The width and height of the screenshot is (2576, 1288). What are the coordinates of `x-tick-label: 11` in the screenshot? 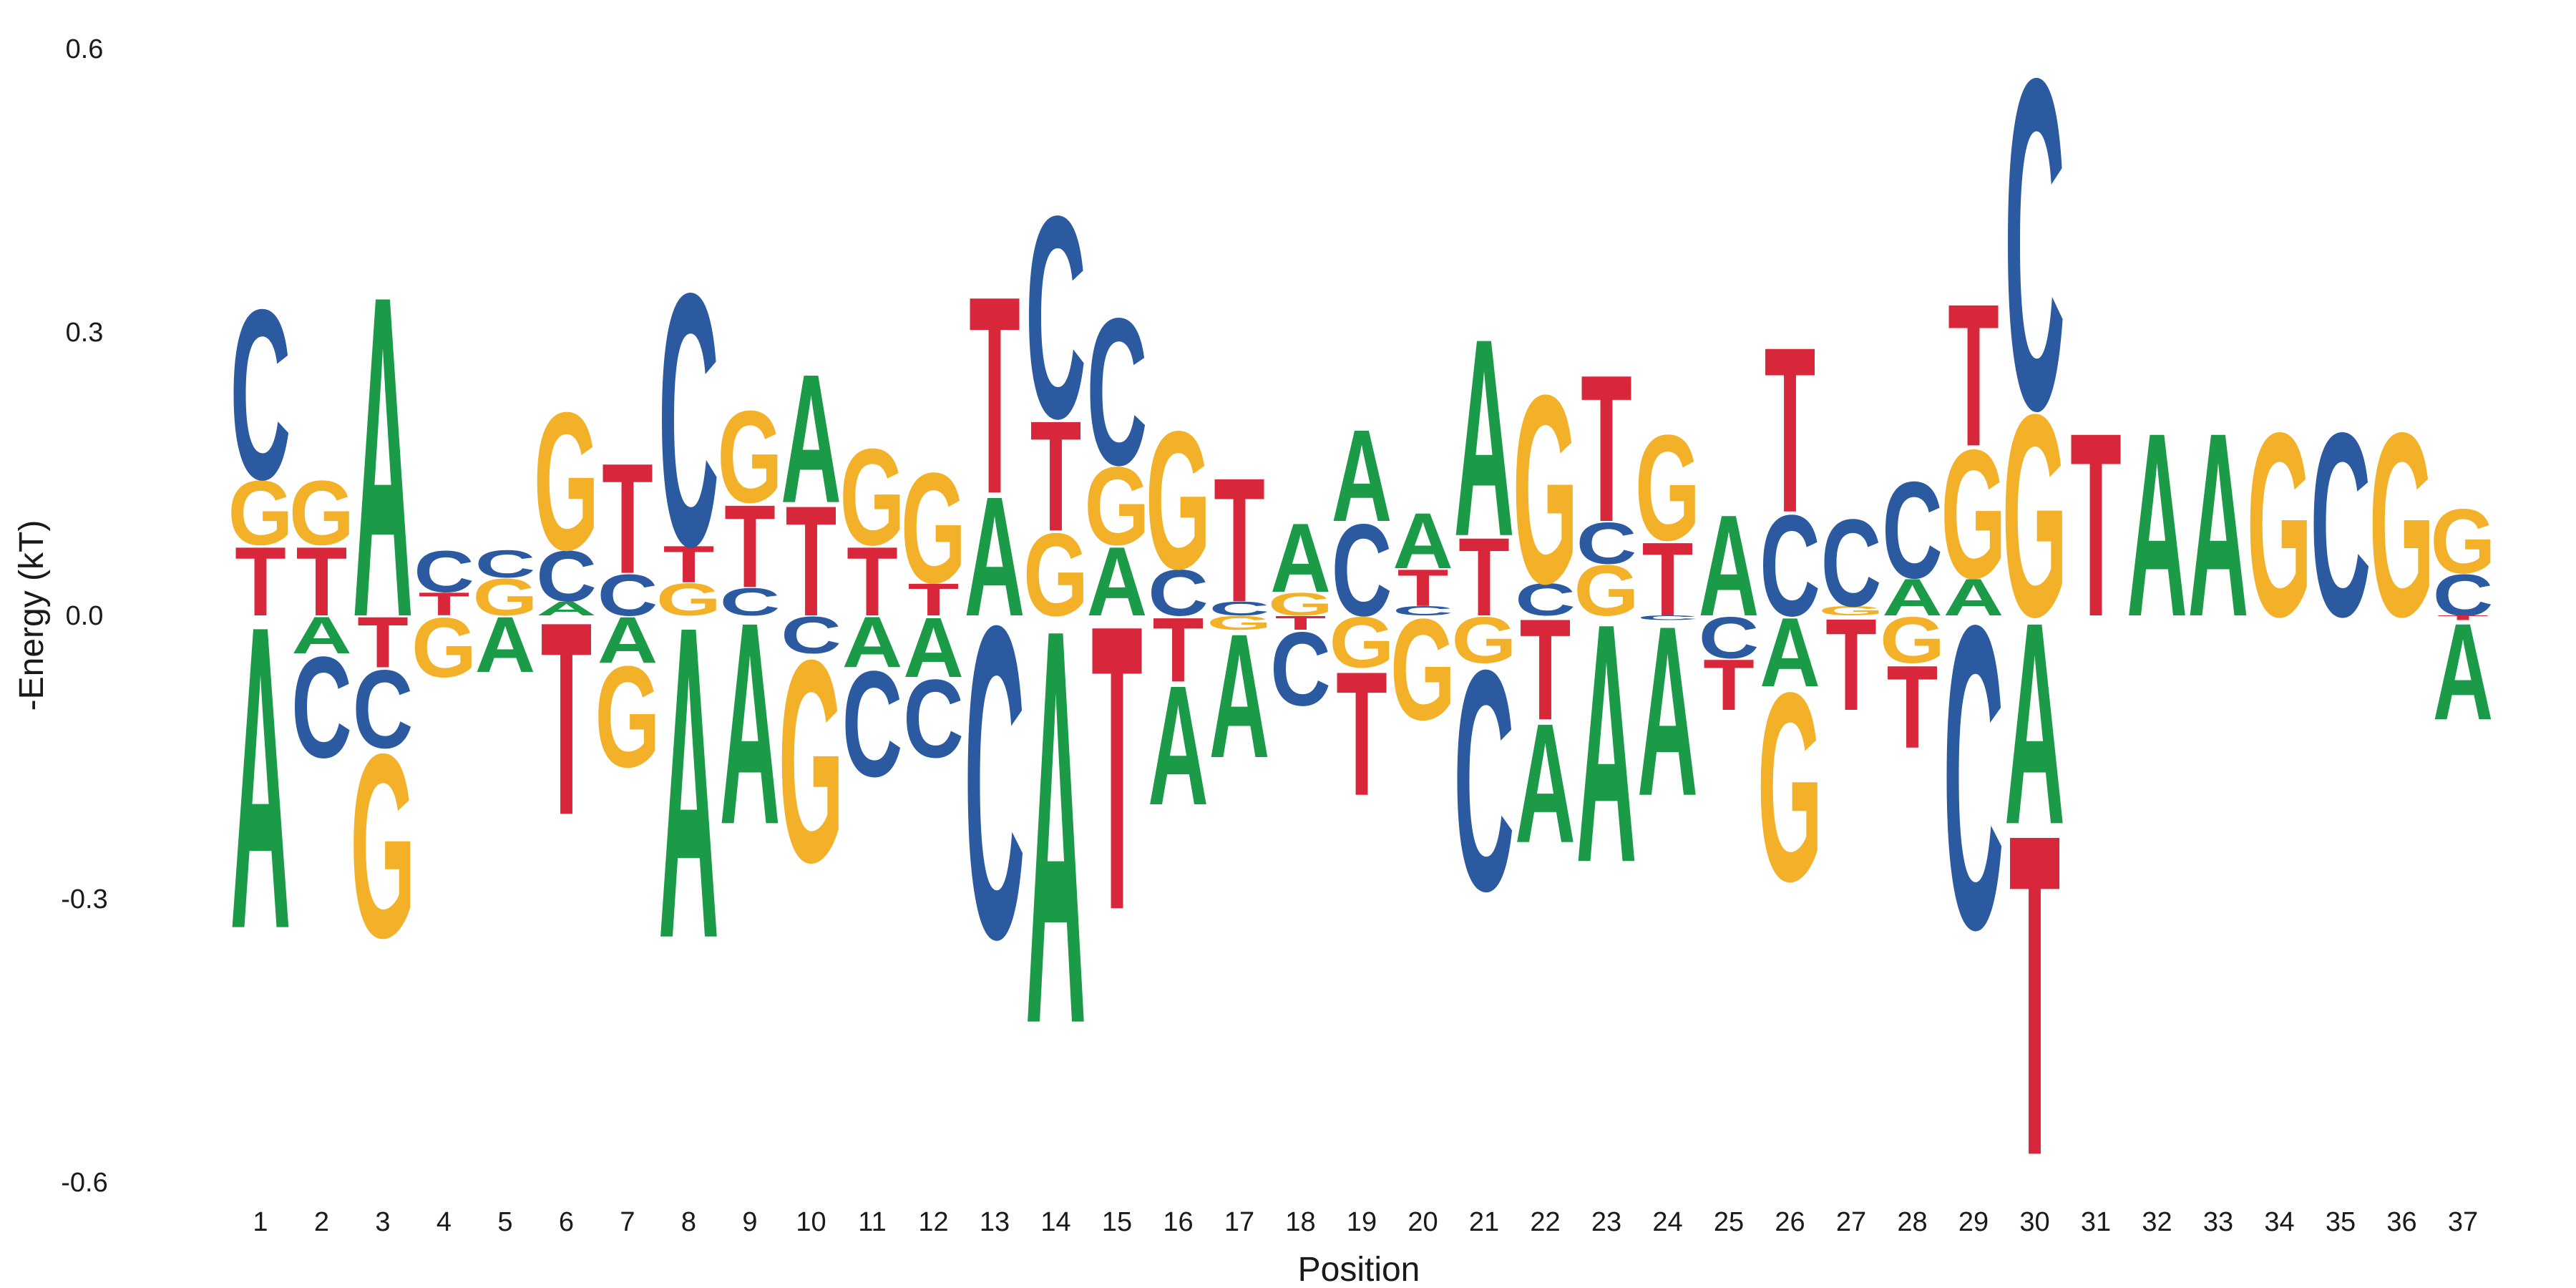 It's located at (872, 1222).